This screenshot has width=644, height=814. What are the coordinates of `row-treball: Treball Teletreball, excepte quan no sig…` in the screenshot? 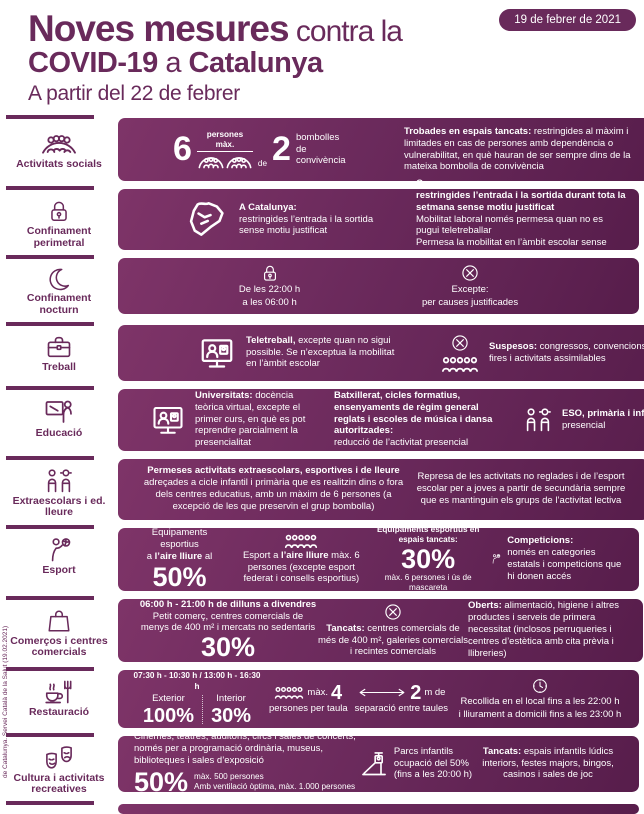 It's located at (322, 351).